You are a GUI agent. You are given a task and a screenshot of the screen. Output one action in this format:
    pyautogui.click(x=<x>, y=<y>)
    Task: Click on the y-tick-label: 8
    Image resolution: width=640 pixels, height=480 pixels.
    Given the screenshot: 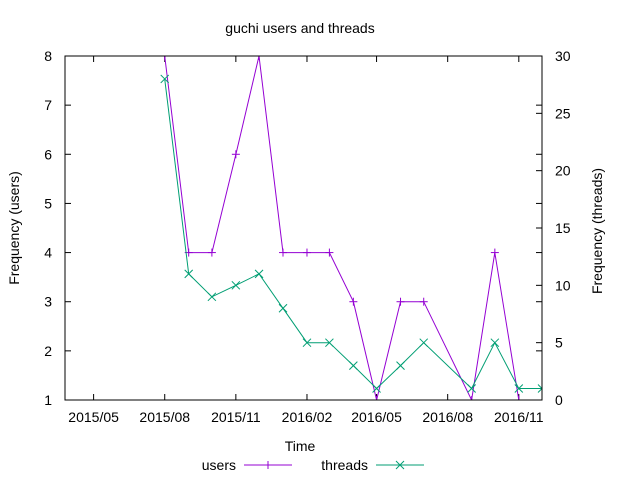 What is the action you would take?
    pyautogui.click(x=48, y=56)
    